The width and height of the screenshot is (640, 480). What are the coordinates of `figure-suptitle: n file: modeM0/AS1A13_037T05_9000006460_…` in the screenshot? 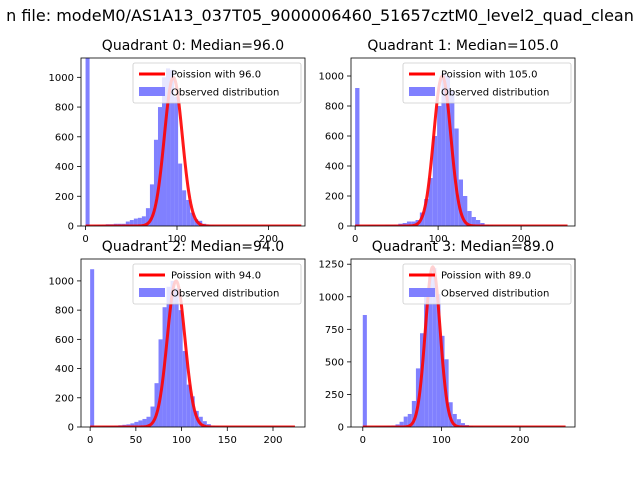 It's located at (320, 15).